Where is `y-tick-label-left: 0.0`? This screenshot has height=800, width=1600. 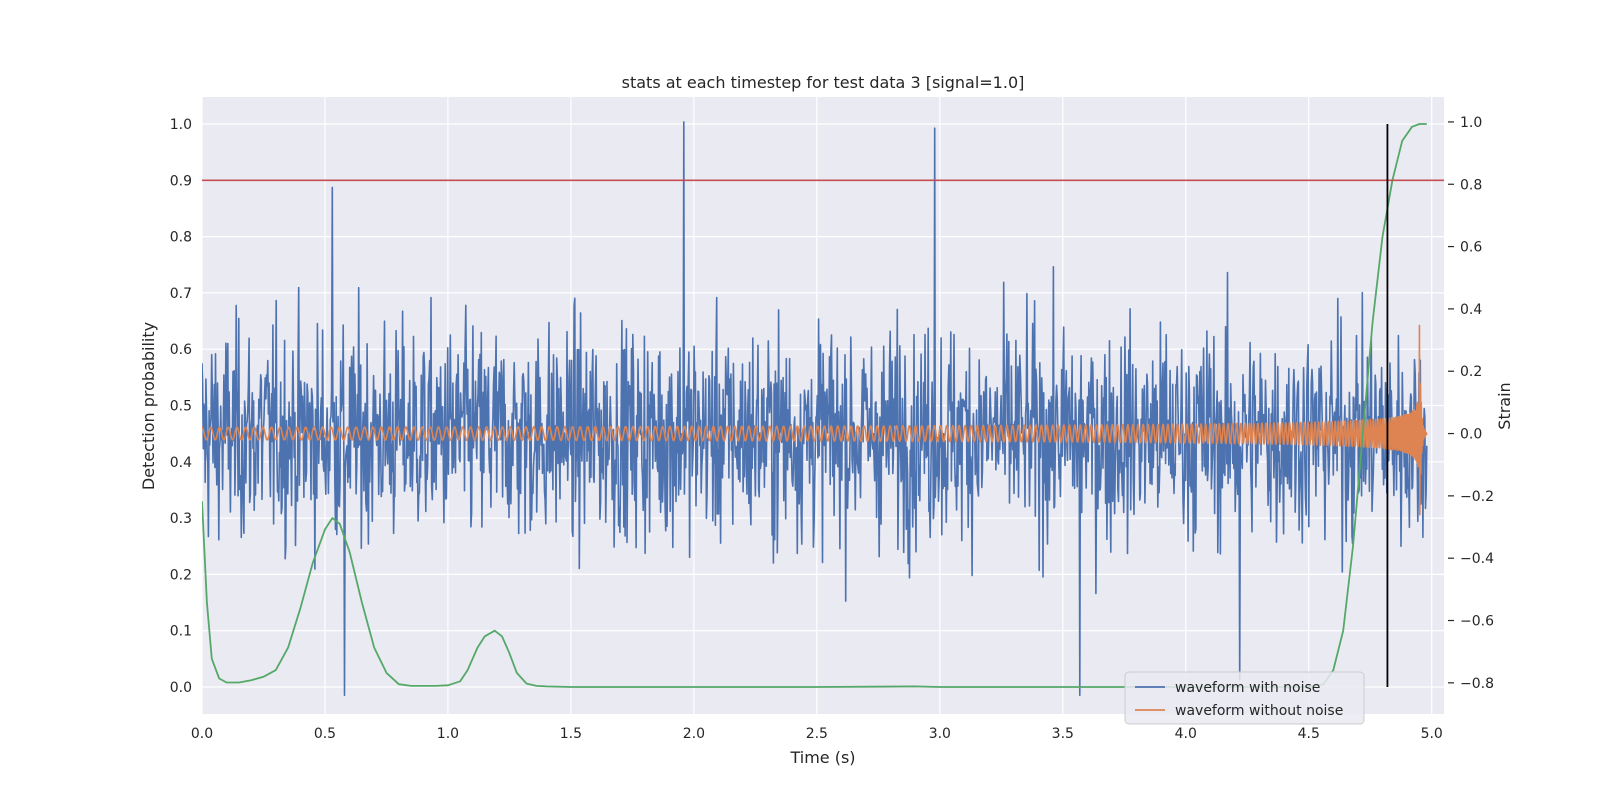 y-tick-label-left: 0.0 is located at coordinates (181, 688).